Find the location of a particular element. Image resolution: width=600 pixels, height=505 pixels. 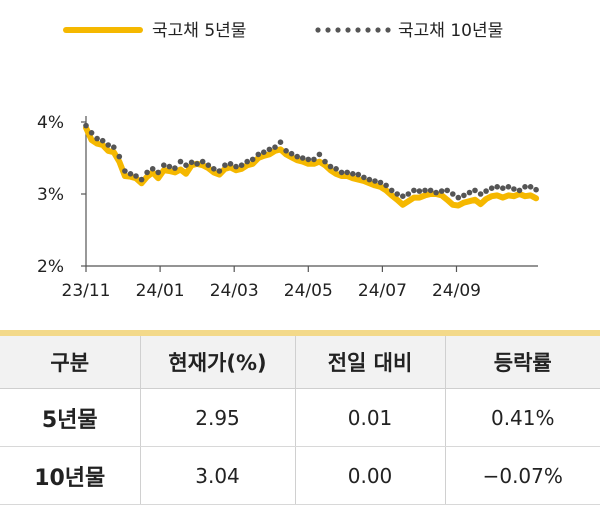

x-tick-label: 24/05 is located at coordinates (308, 291).